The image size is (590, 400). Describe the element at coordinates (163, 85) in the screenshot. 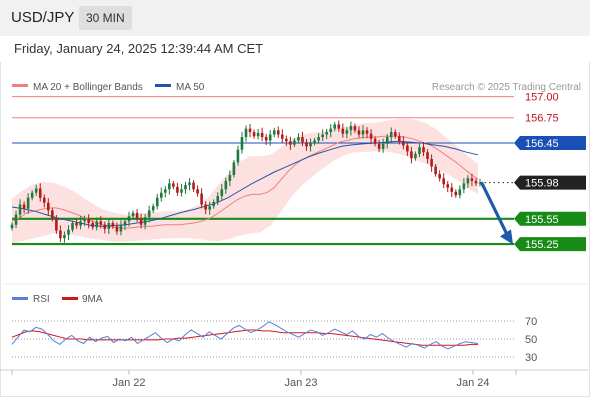

I see `legend-swatch-ma50` at that location.